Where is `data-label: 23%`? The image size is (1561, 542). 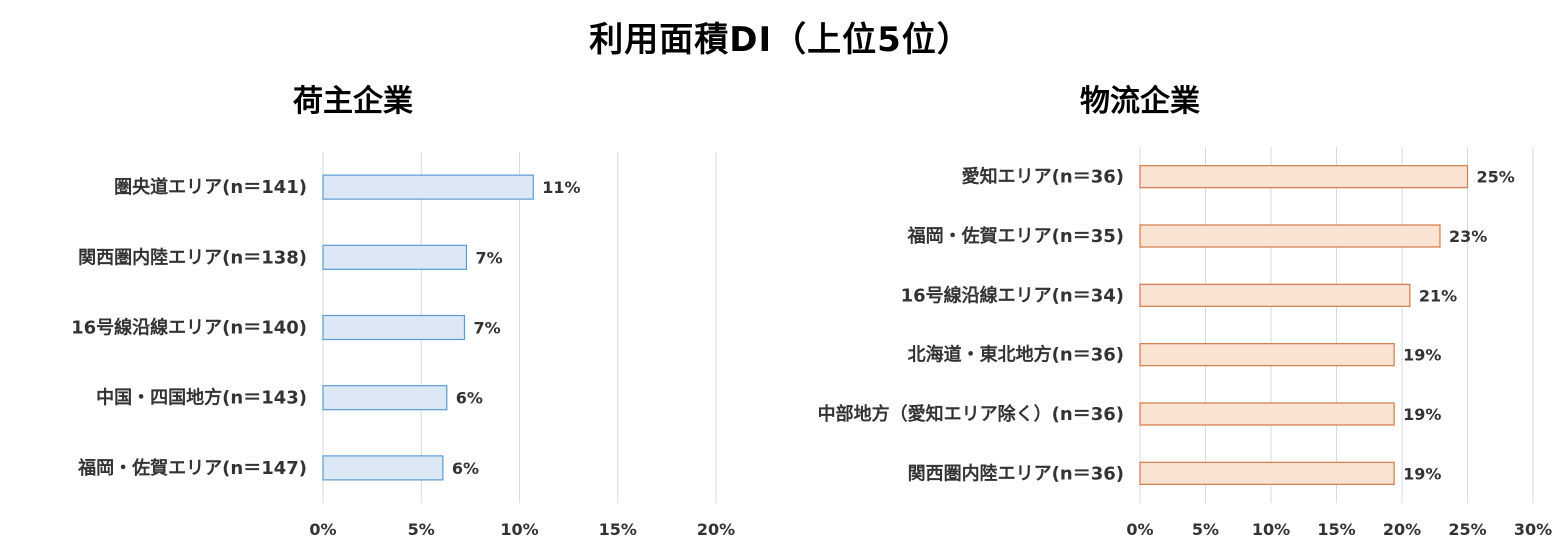 data-label: 23% is located at coordinates (1468, 236).